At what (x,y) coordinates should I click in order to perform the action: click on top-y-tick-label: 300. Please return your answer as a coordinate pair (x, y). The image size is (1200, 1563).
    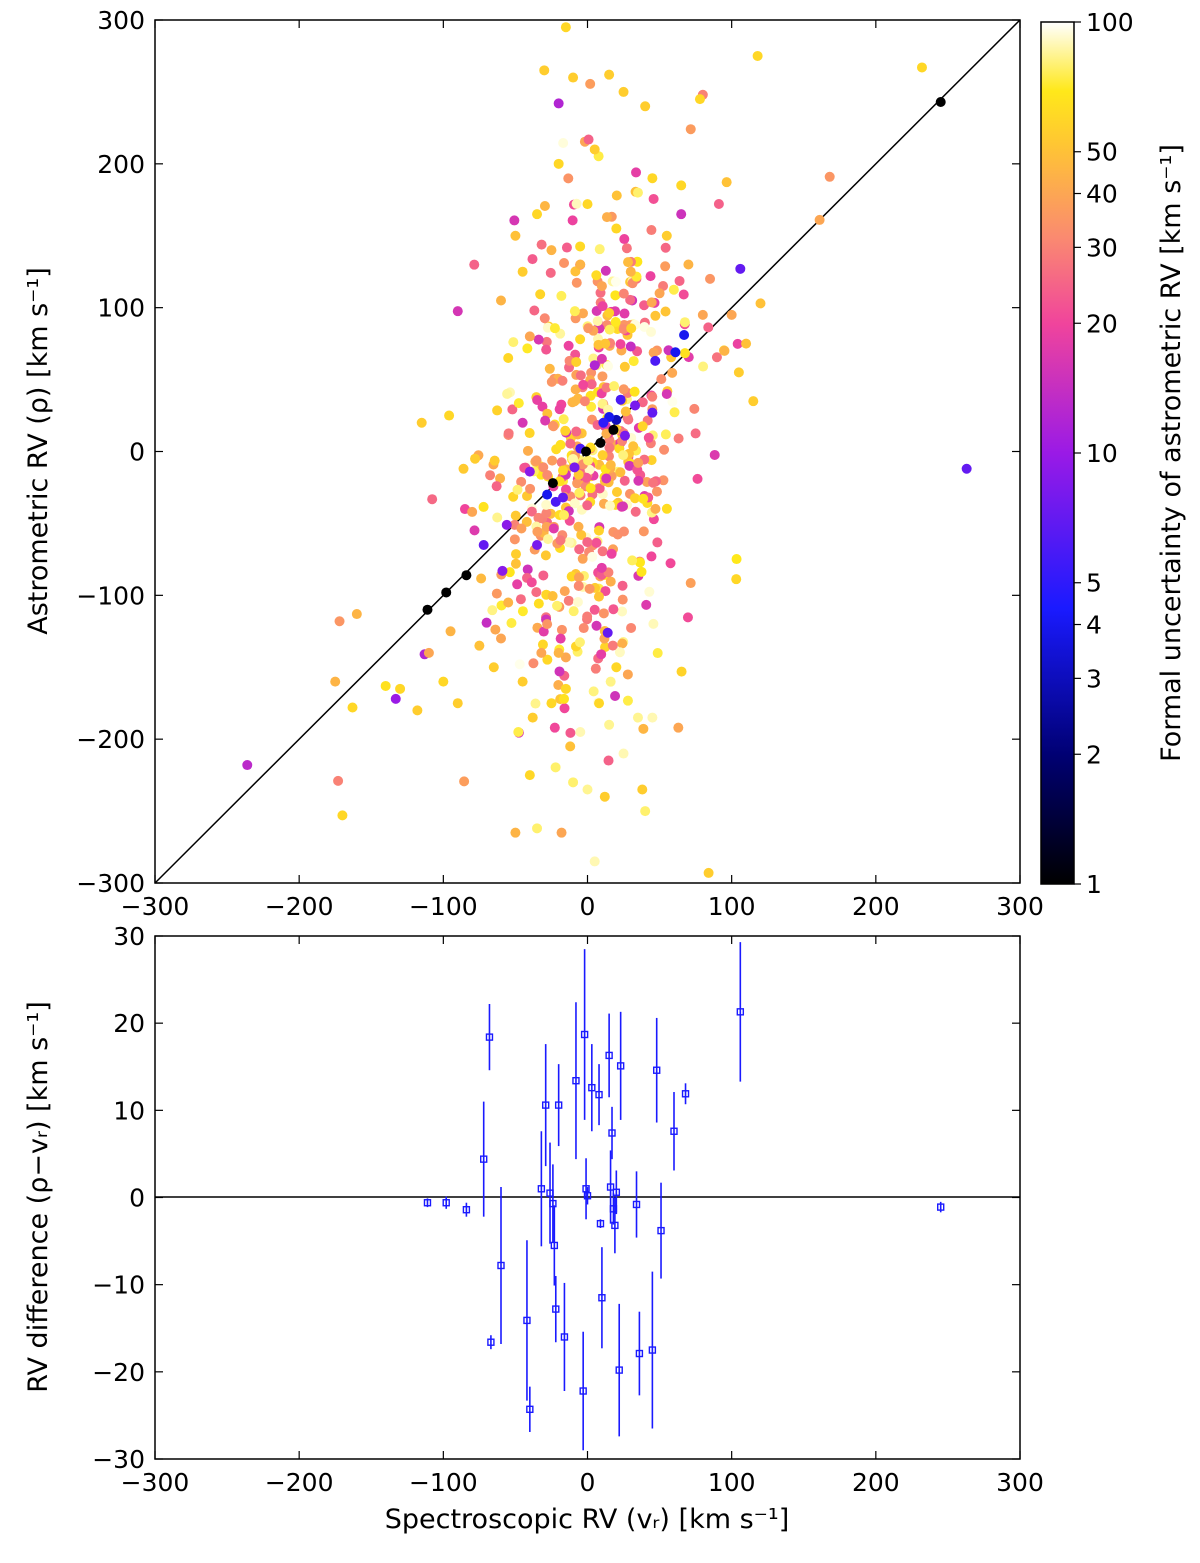
    Looking at the image, I should click on (121, 20).